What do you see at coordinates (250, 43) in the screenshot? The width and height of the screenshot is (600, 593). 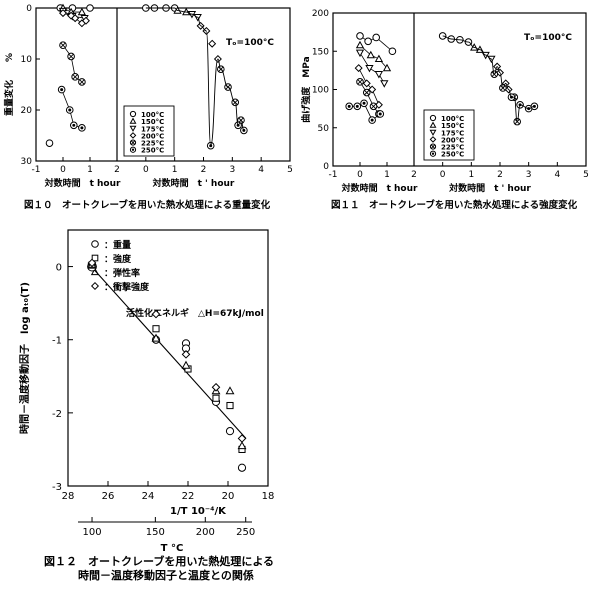 I see `fig10-master-note: Tₒ=100°C` at bounding box center [250, 43].